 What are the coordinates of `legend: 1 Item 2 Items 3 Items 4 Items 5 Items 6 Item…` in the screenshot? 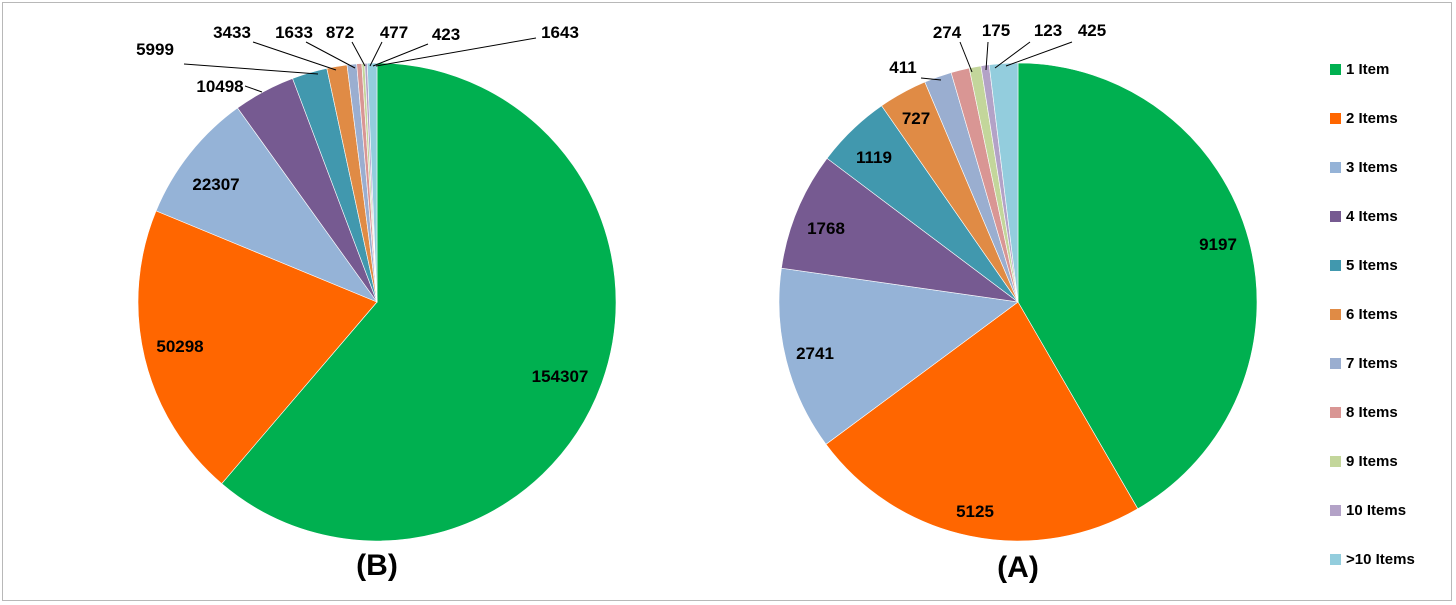 It's located at (1372, 314).